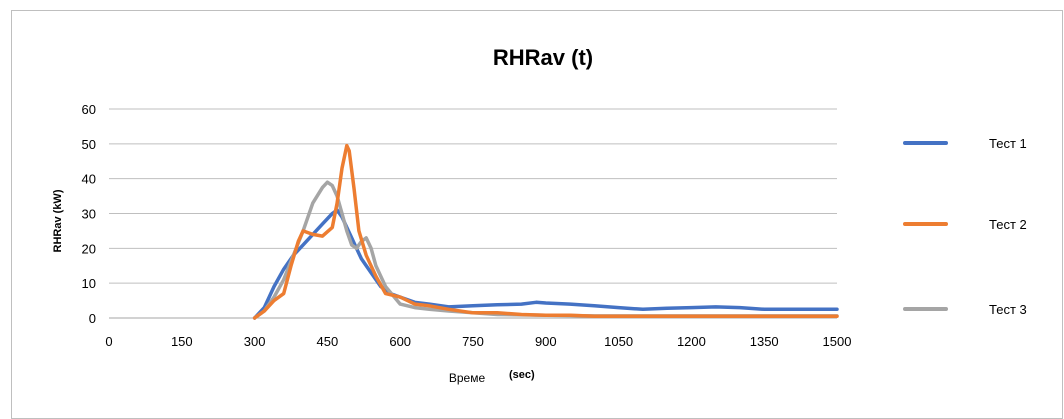 This screenshot has height=419, width=1064. Describe the element at coordinates (89, 248) in the screenshot. I see `y-tick-label: 20` at that location.